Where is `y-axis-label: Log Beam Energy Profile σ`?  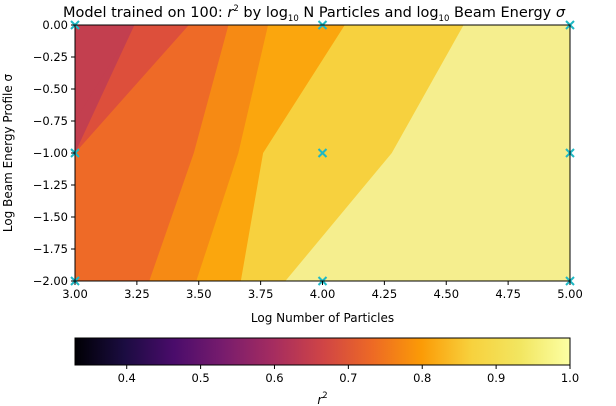
y-axis-label: Log Beam Energy Profile σ is located at coordinates (8, 152).